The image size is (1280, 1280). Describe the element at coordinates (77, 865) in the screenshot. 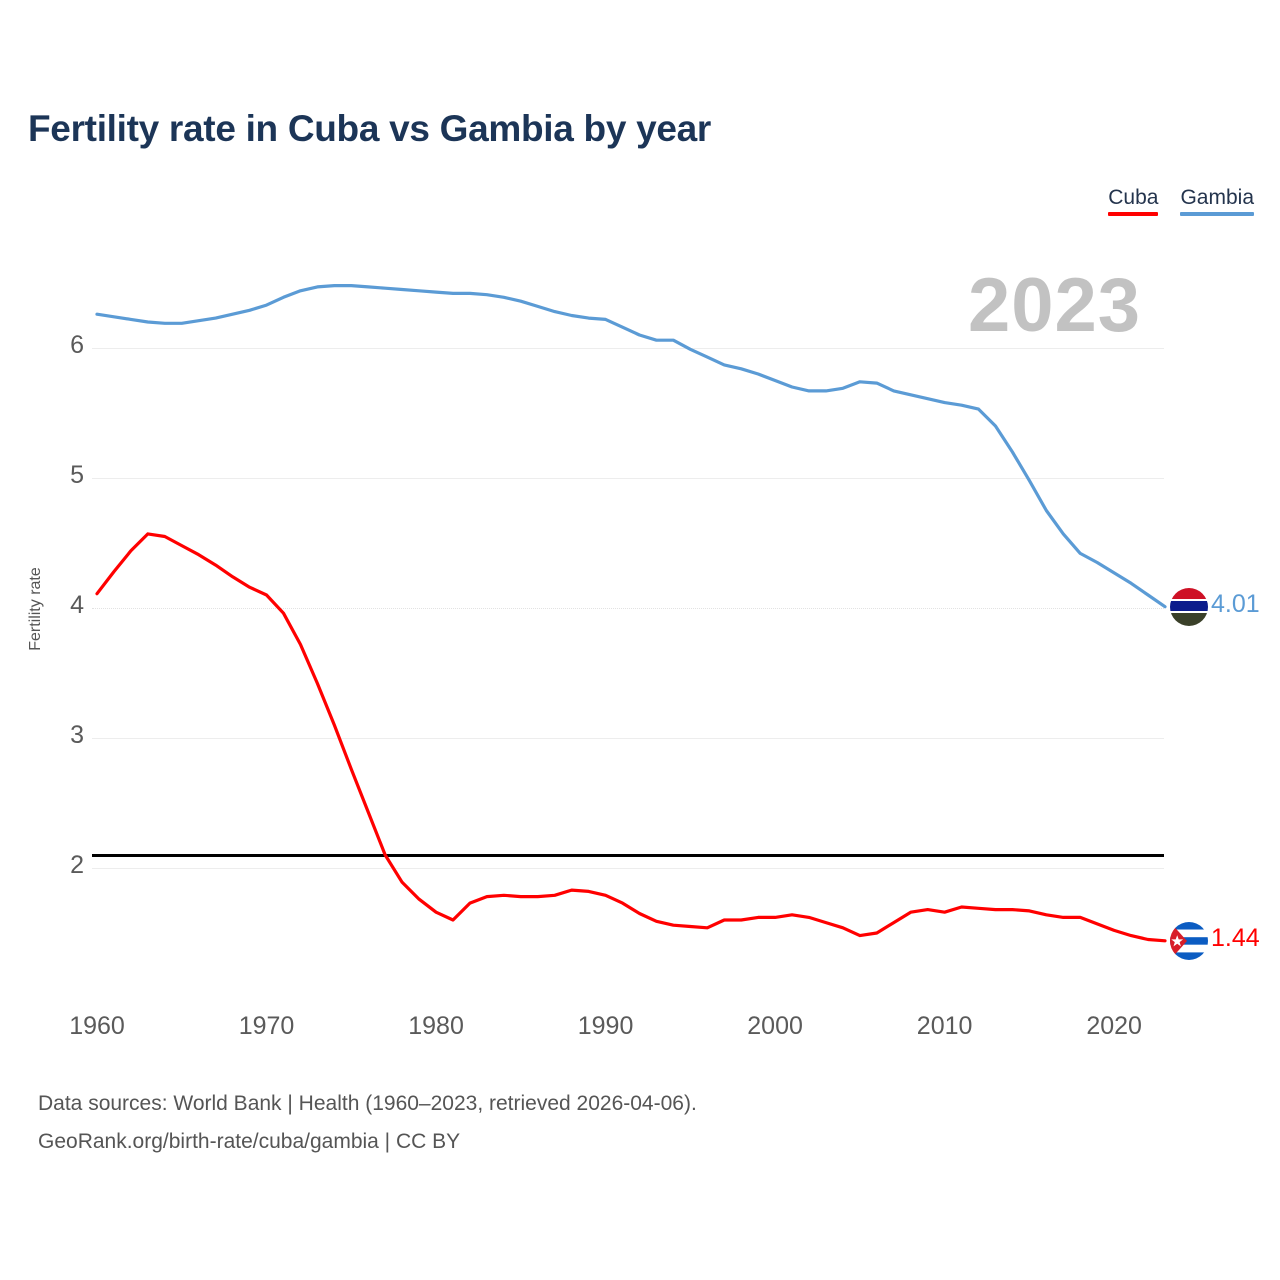

I see `y-tick-label-2: 2` at that location.